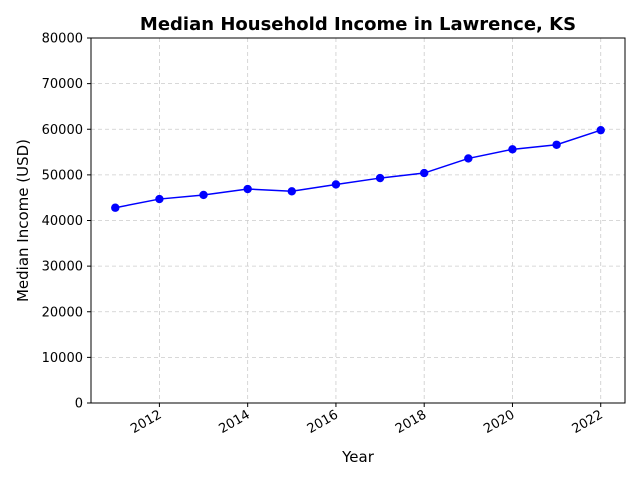  Describe the element at coordinates (358, 457) in the screenshot. I see `x-axis-label: Year` at that location.